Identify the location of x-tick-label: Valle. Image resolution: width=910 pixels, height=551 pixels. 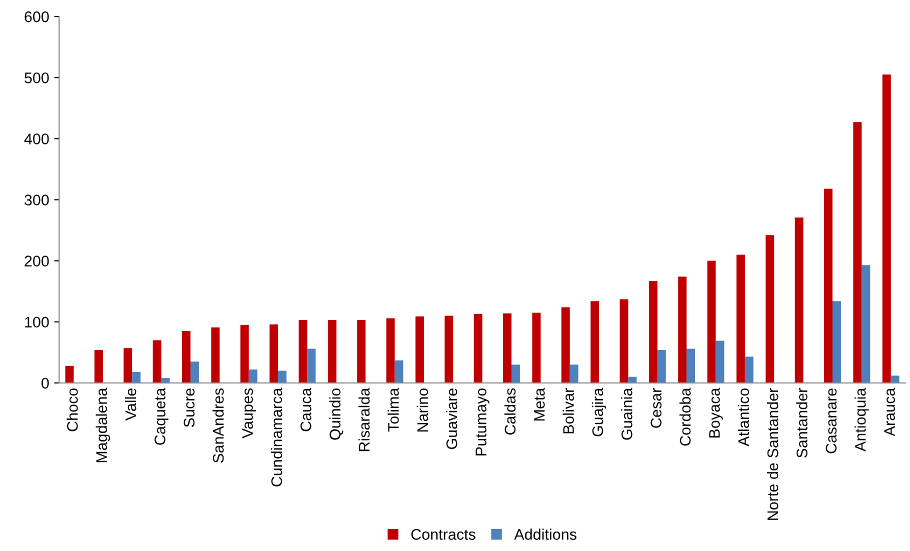
(130, 404).